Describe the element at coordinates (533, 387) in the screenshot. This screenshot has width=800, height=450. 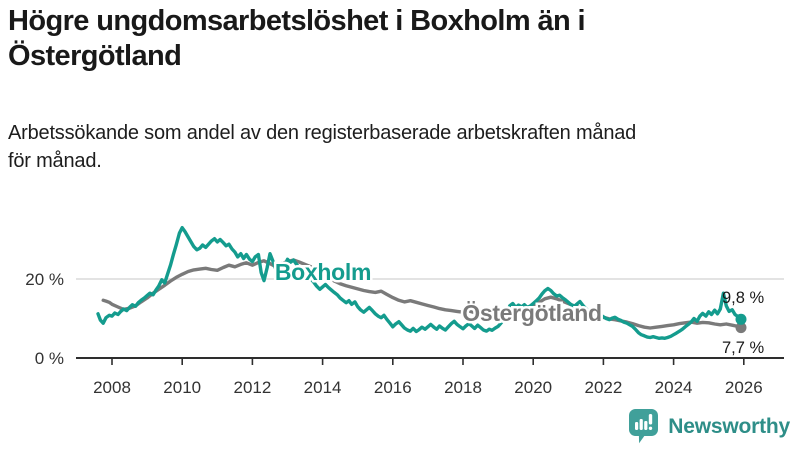
I see `x-axis-label-2020: 2020` at that location.